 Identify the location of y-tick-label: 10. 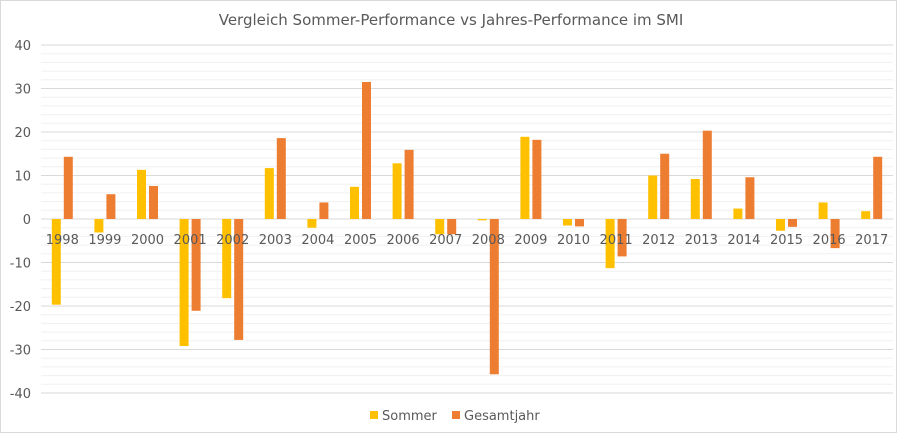
(22, 177).